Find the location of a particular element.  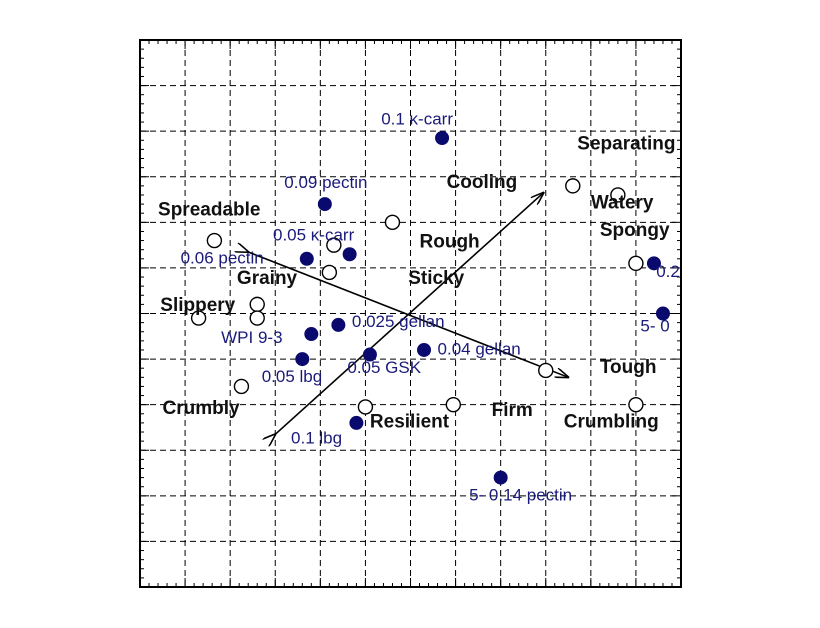

sample-label: 0.1 lbg is located at coordinates (316, 437).